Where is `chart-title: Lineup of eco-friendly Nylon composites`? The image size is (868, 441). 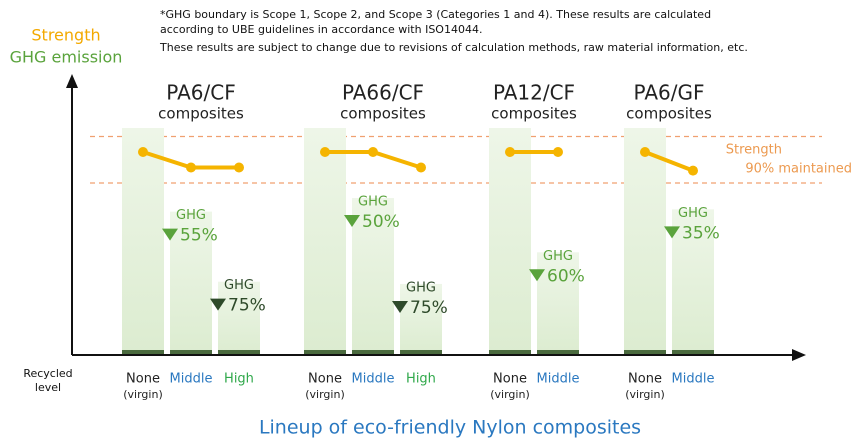
chart-title: Lineup of eco-friendly Nylon composites is located at coordinates (450, 428).